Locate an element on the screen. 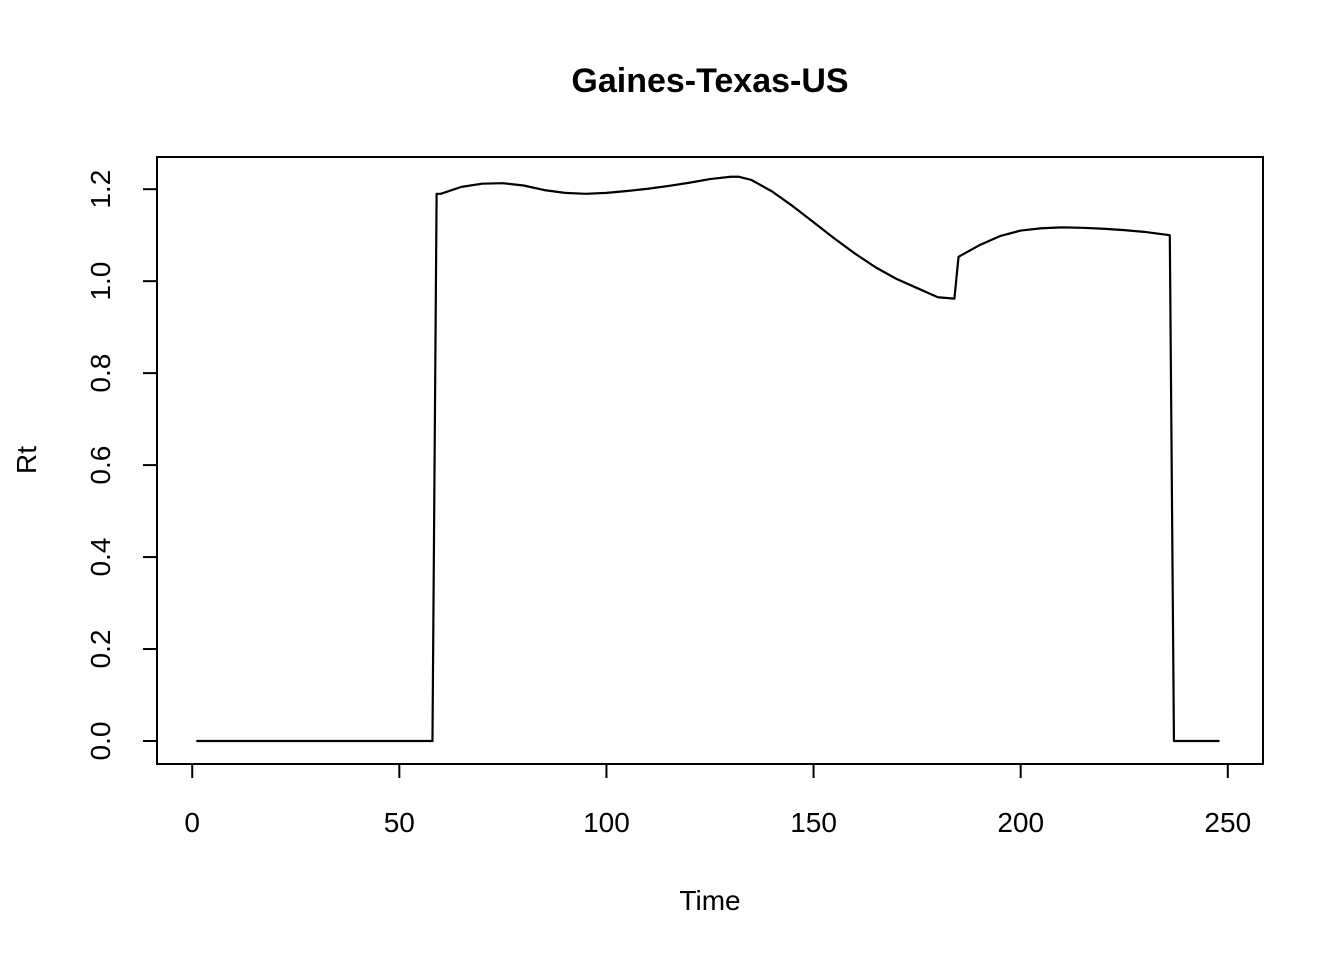  y-axis: 0.0 0.2 0.4 0.6 0.8 1.0 1.2 is located at coordinates (121, 465).